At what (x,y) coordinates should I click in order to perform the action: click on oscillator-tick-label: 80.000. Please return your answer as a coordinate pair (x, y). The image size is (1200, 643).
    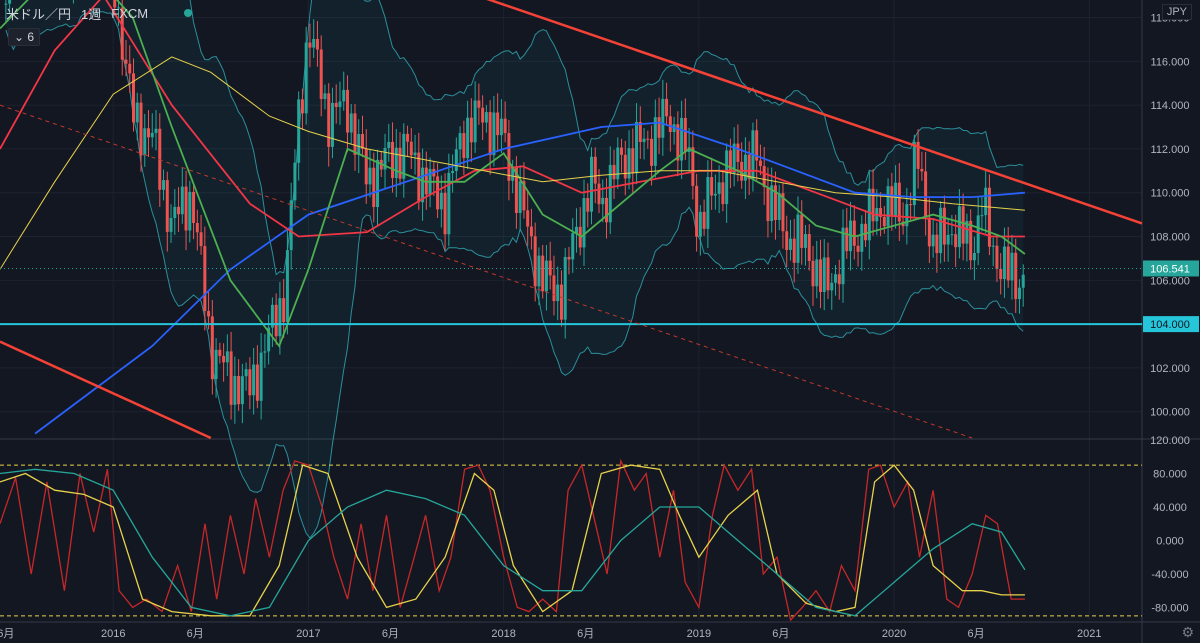
    Looking at the image, I should click on (1170, 474).